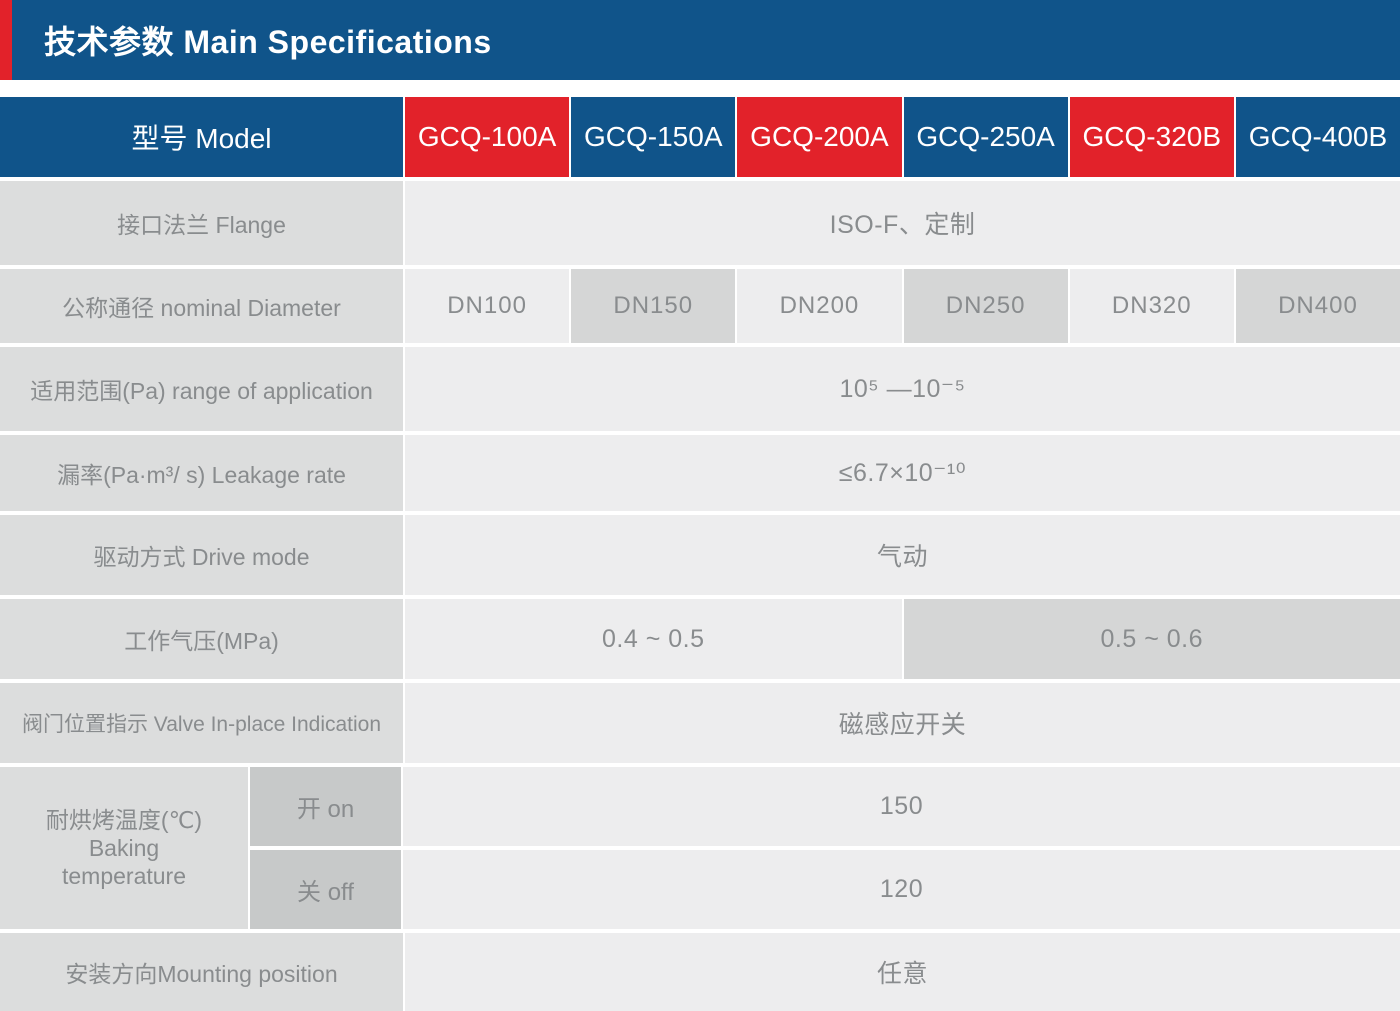 This screenshot has width=1400, height=1011. Describe the element at coordinates (901, 806) in the screenshot. I see `baking-on-value: 150` at that location.